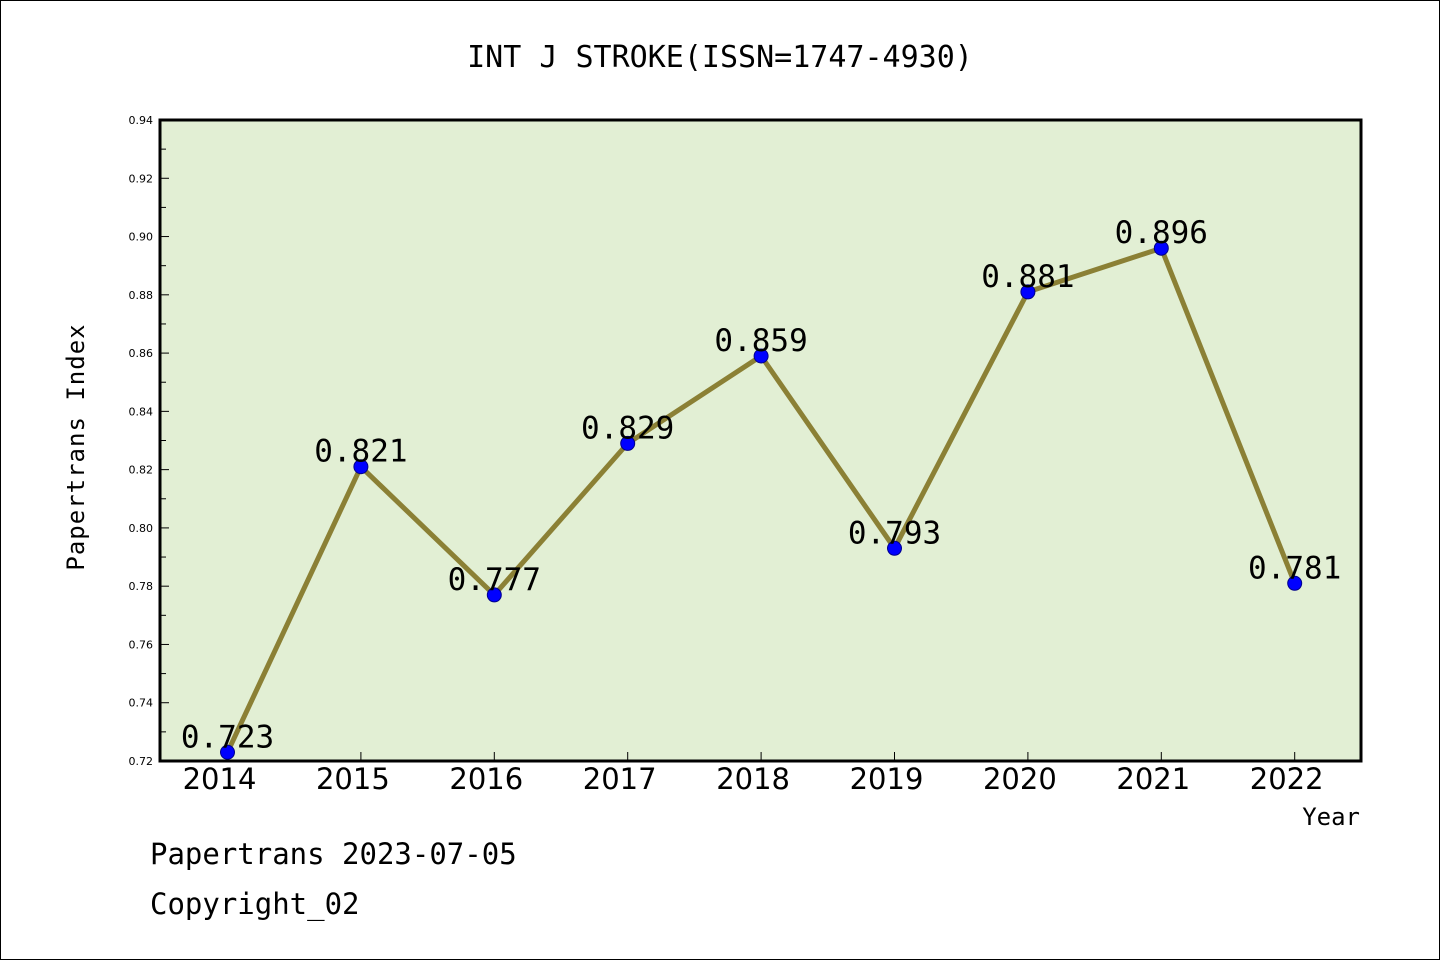 This screenshot has height=960, width=1440. What do you see at coordinates (220, 779) in the screenshot?
I see `x-tick-label: 2014` at bounding box center [220, 779].